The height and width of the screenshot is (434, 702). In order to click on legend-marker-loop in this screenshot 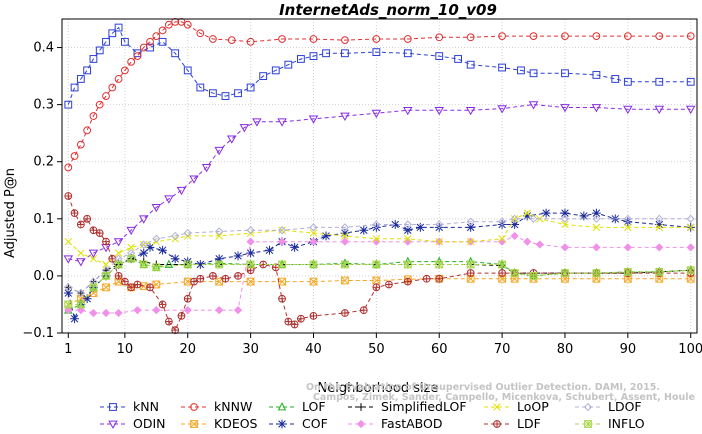, I will do `click(497, 407)`.